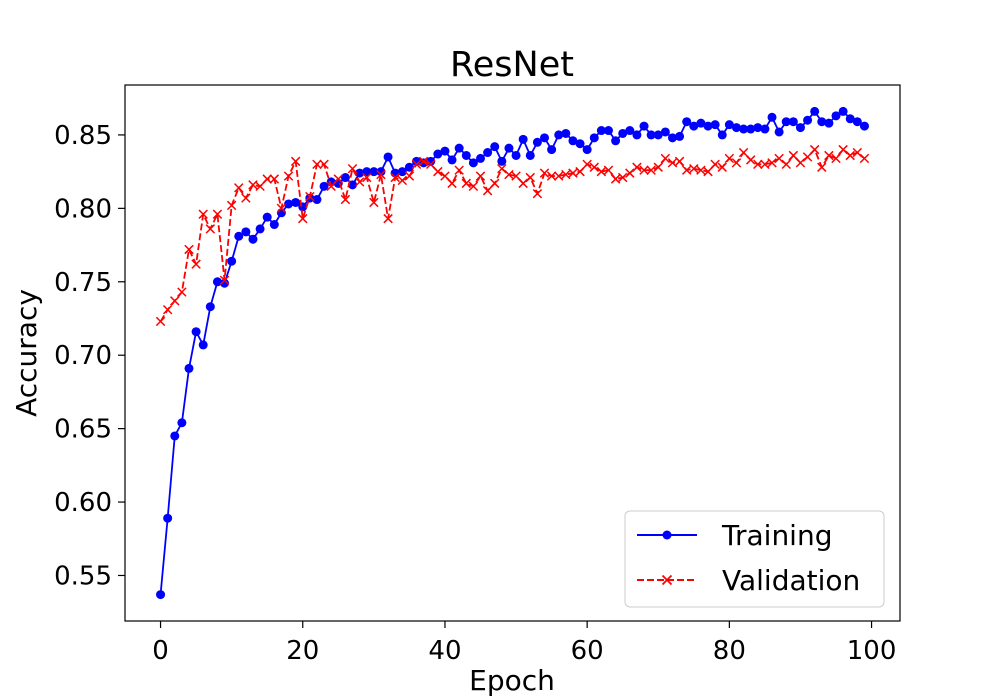 This screenshot has width=1000, height=700. What do you see at coordinates (83, 503) in the screenshot?
I see `y-tick-label: 0.60` at bounding box center [83, 503].